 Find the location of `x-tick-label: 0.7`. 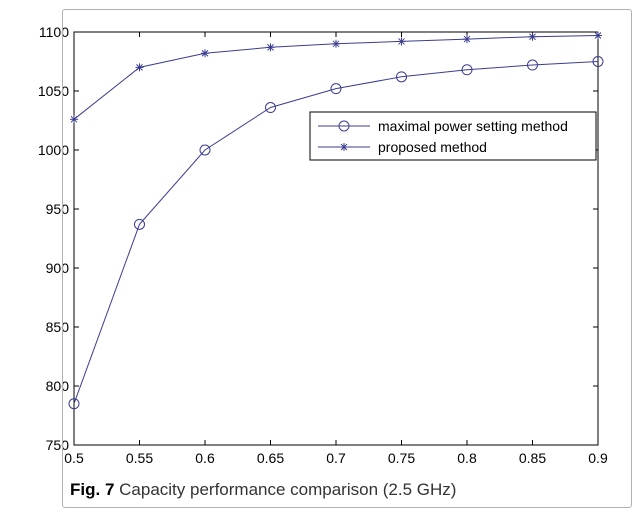

x-tick-label: 0.7 is located at coordinates (336, 458).